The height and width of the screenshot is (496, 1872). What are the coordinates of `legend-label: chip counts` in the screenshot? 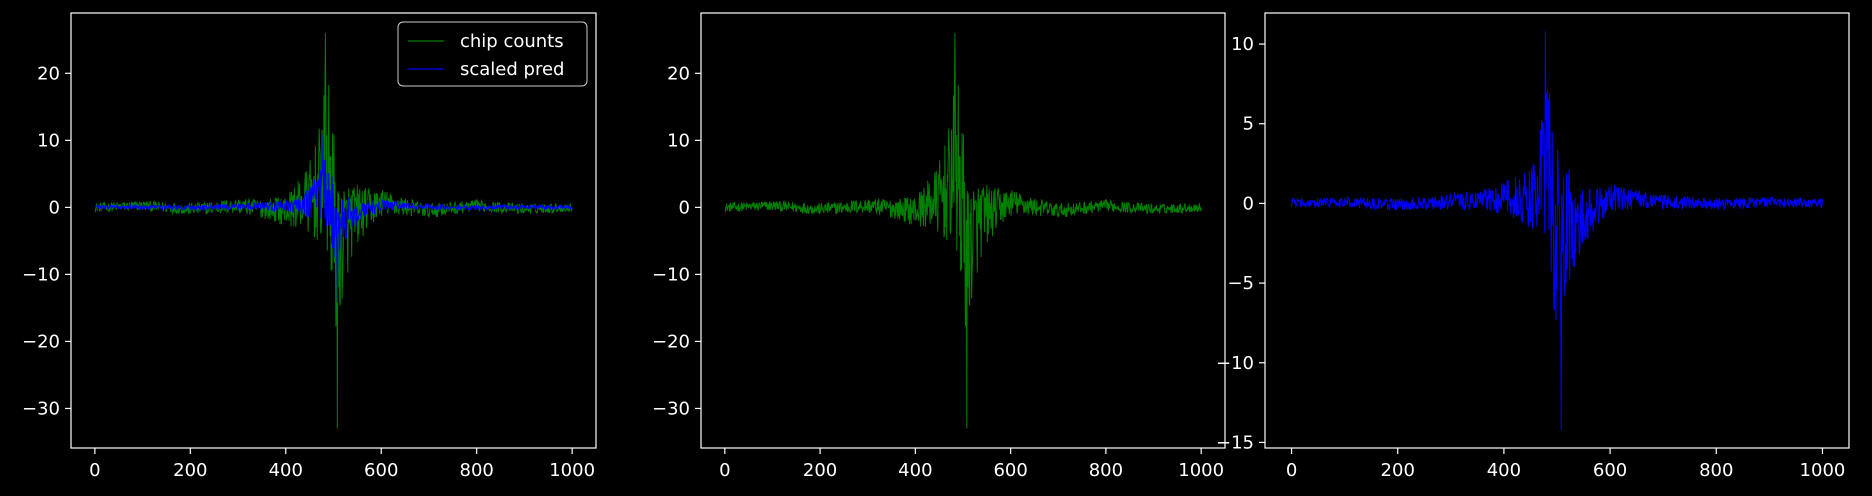 It's located at (512, 41).